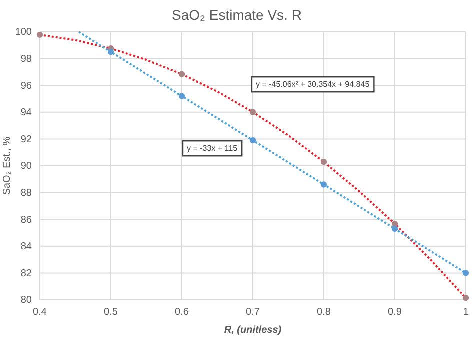 The width and height of the screenshot is (474, 339). Describe the element at coordinates (26, 86) in the screenshot. I see `y-tick-label: 96` at that location.